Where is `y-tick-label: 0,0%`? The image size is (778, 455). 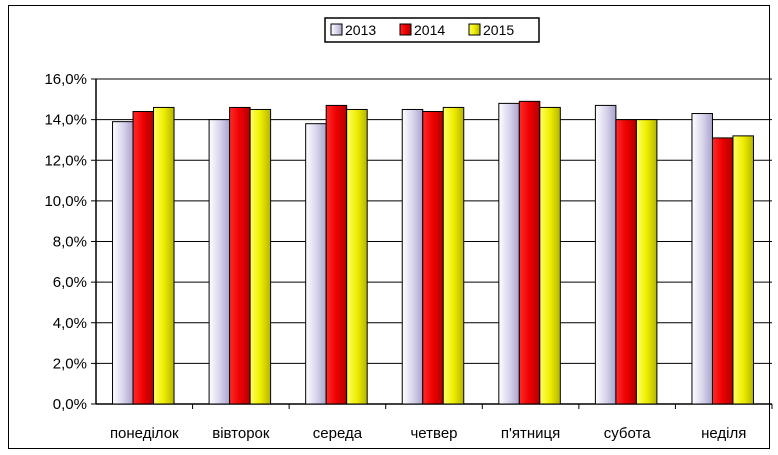
y-tick-label: 0,0% is located at coordinates (70, 404).